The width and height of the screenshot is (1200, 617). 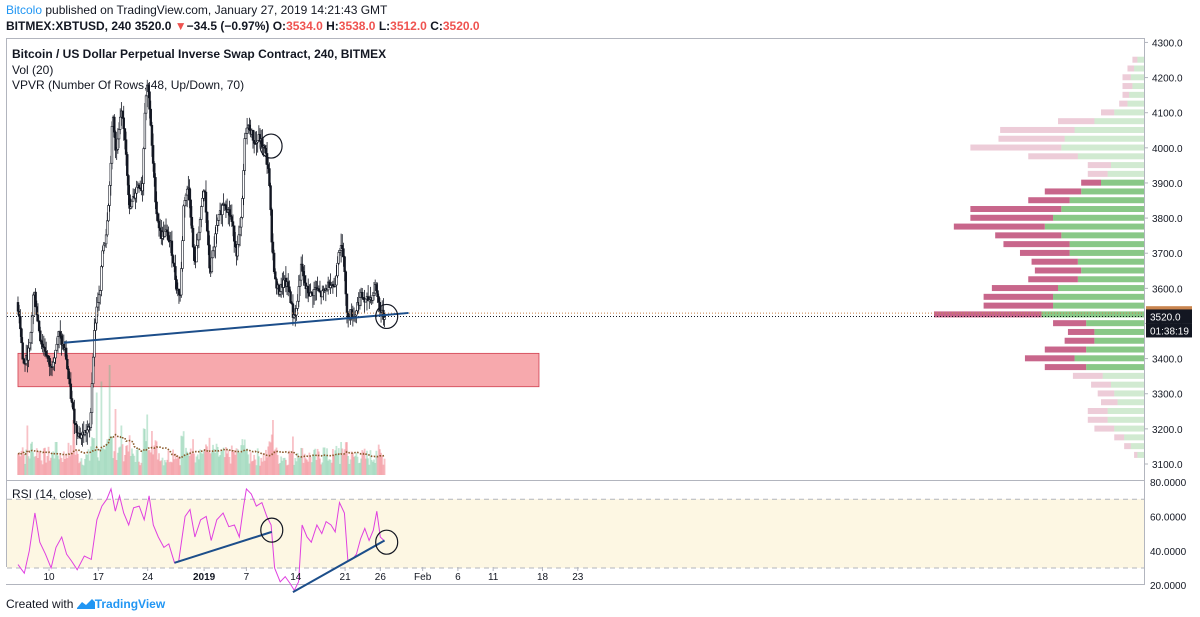 I want to click on author-name: Bitcolo, so click(x=24, y=10).